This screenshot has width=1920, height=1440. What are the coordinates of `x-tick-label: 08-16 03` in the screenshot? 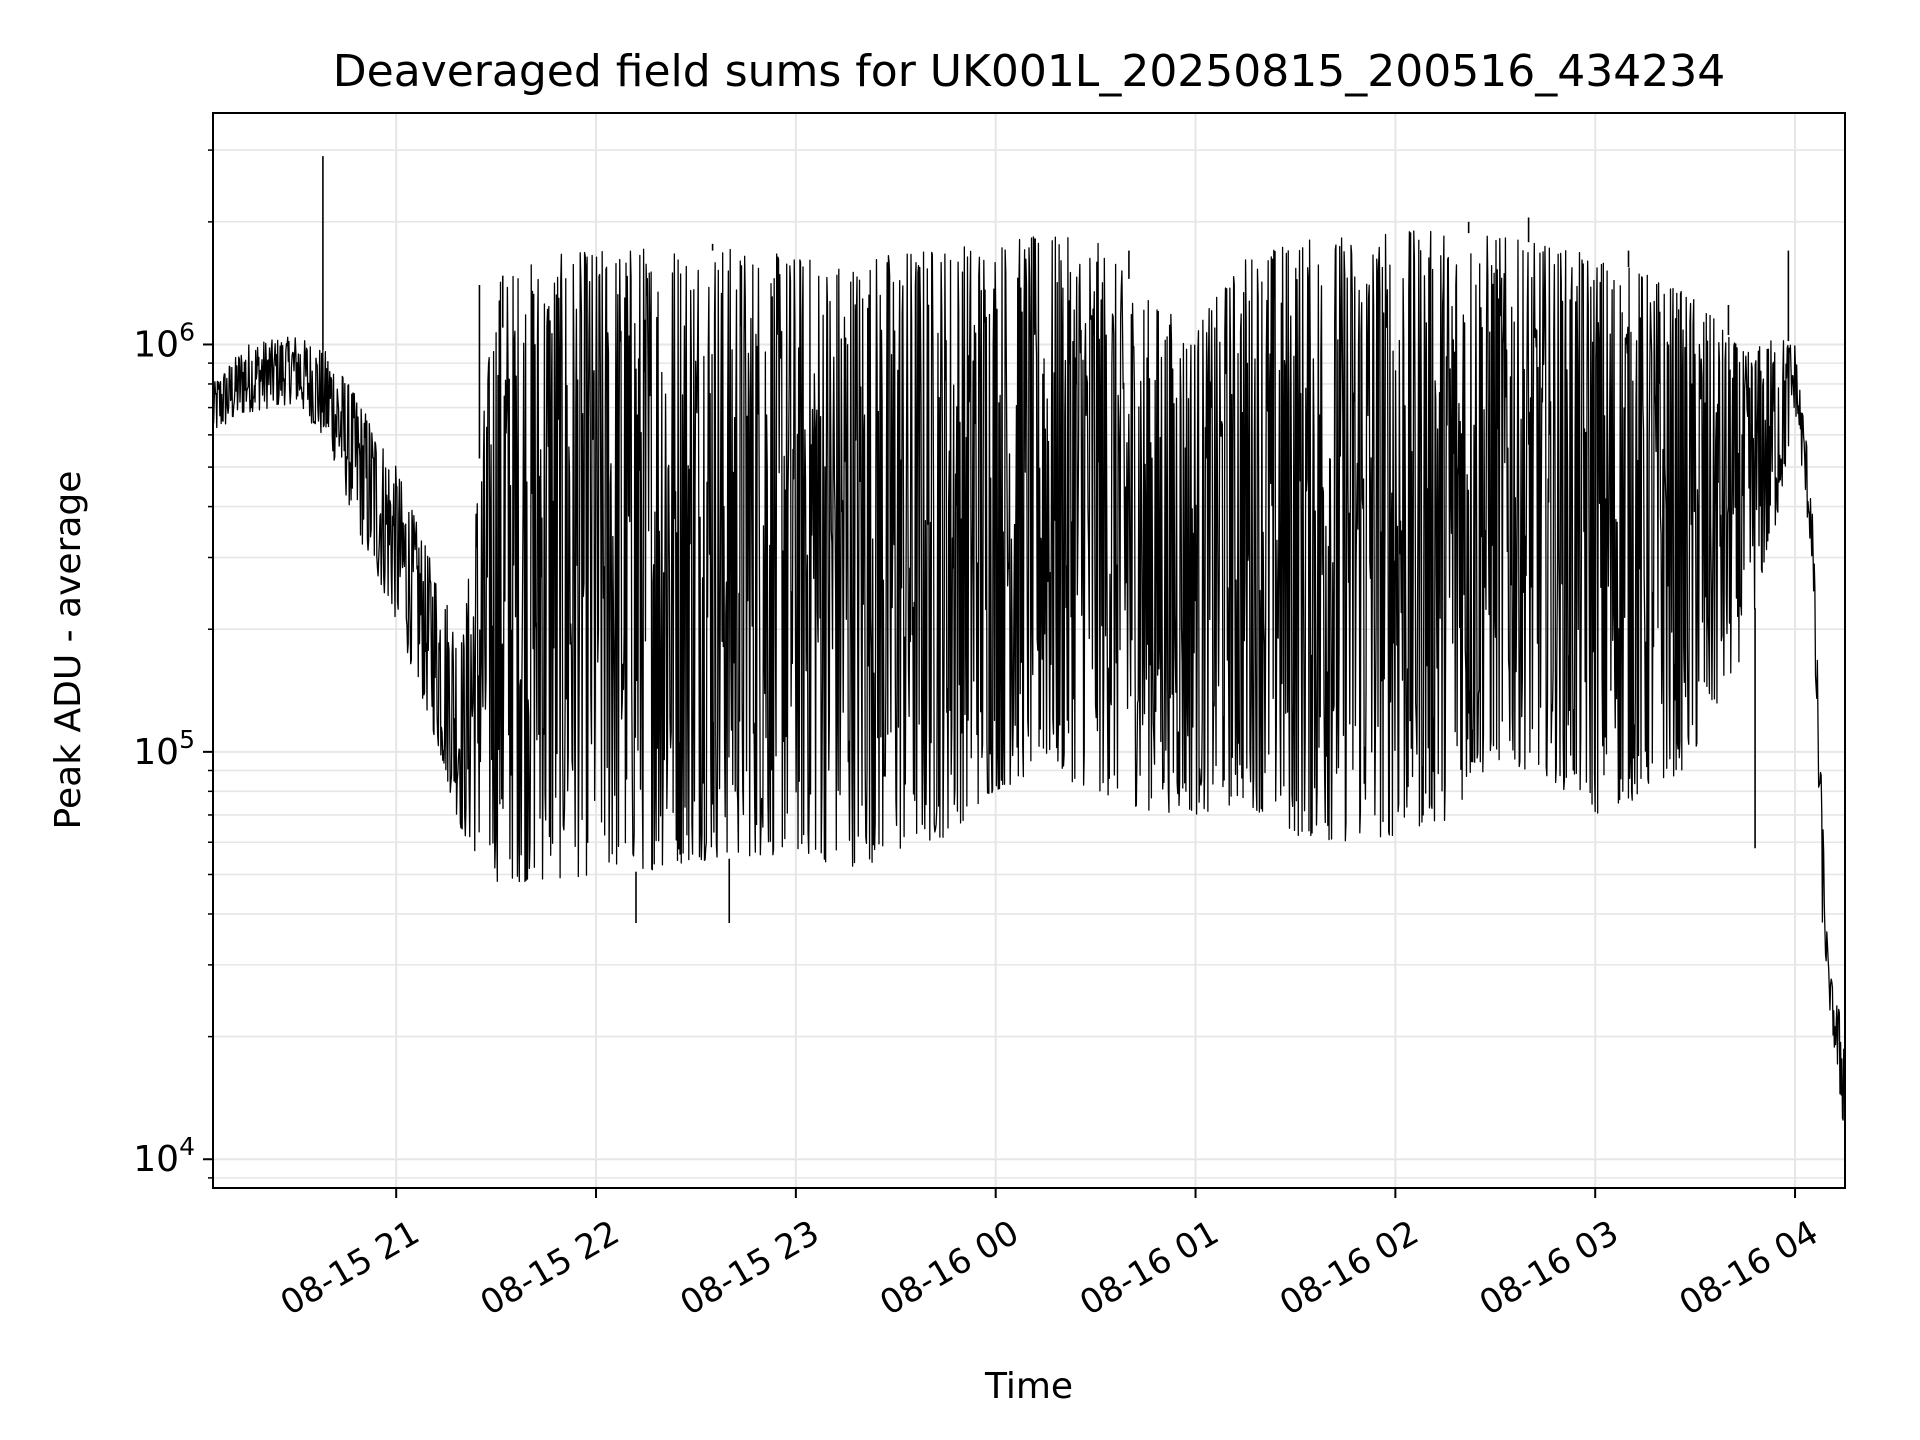 It's located at (1549, 1268).